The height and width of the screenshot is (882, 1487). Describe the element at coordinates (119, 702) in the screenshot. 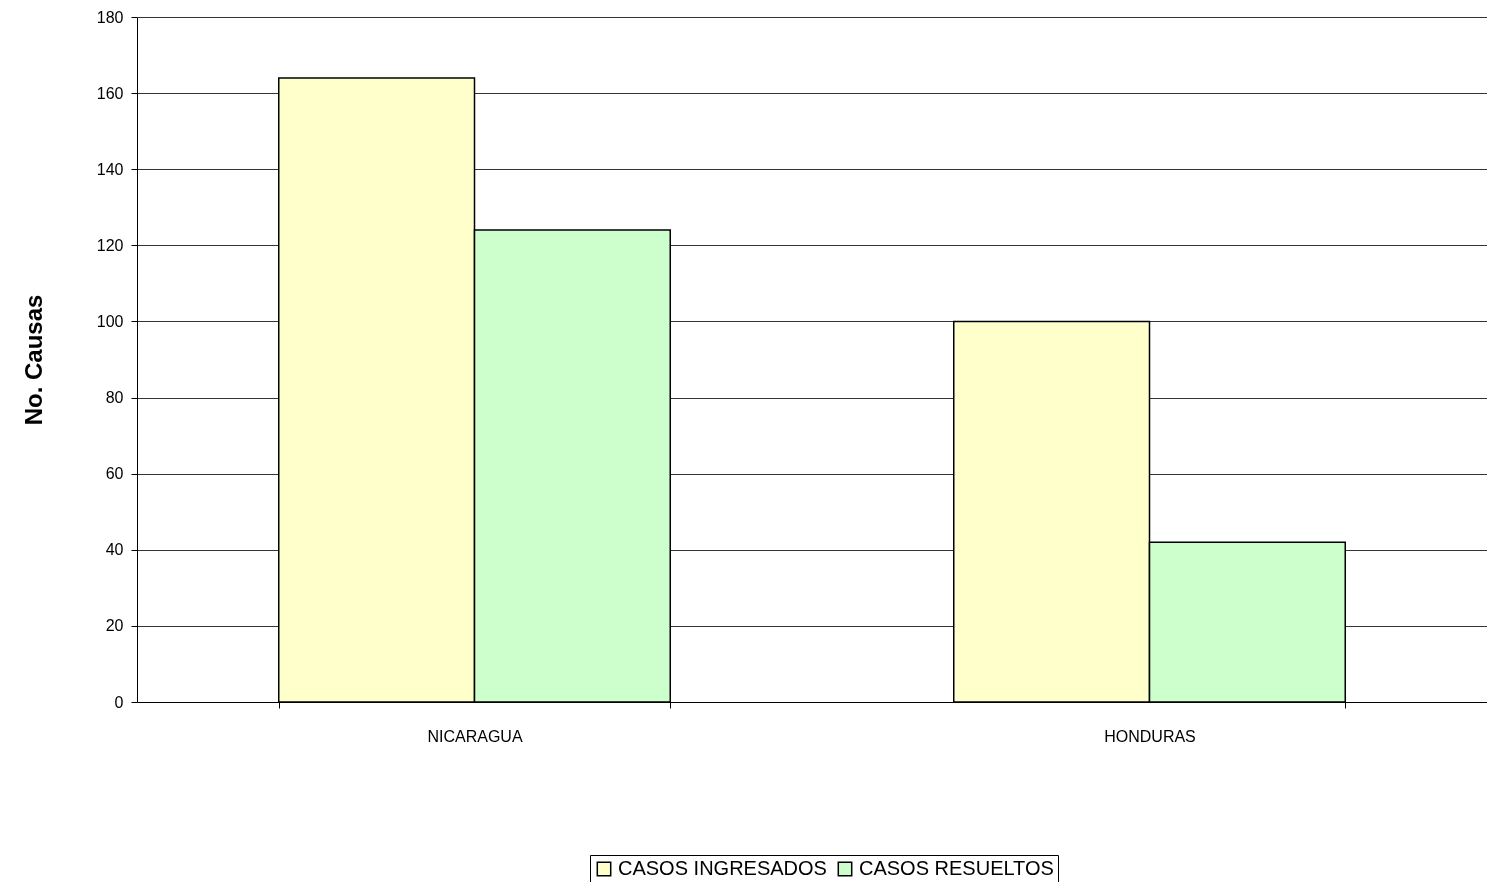

I see `y-tick-label: 0` at that location.